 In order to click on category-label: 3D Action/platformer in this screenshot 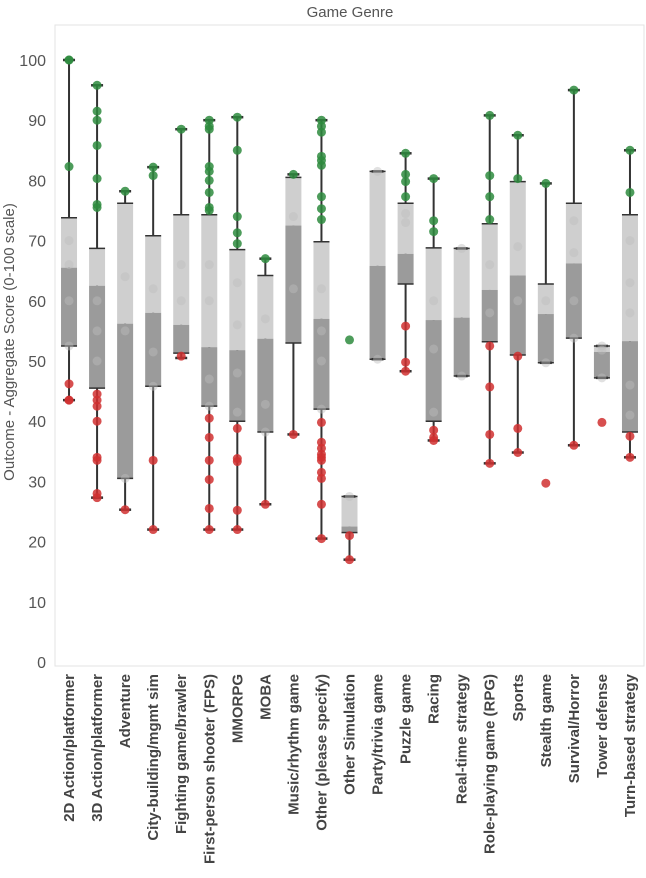, I will do `click(97, 748)`.